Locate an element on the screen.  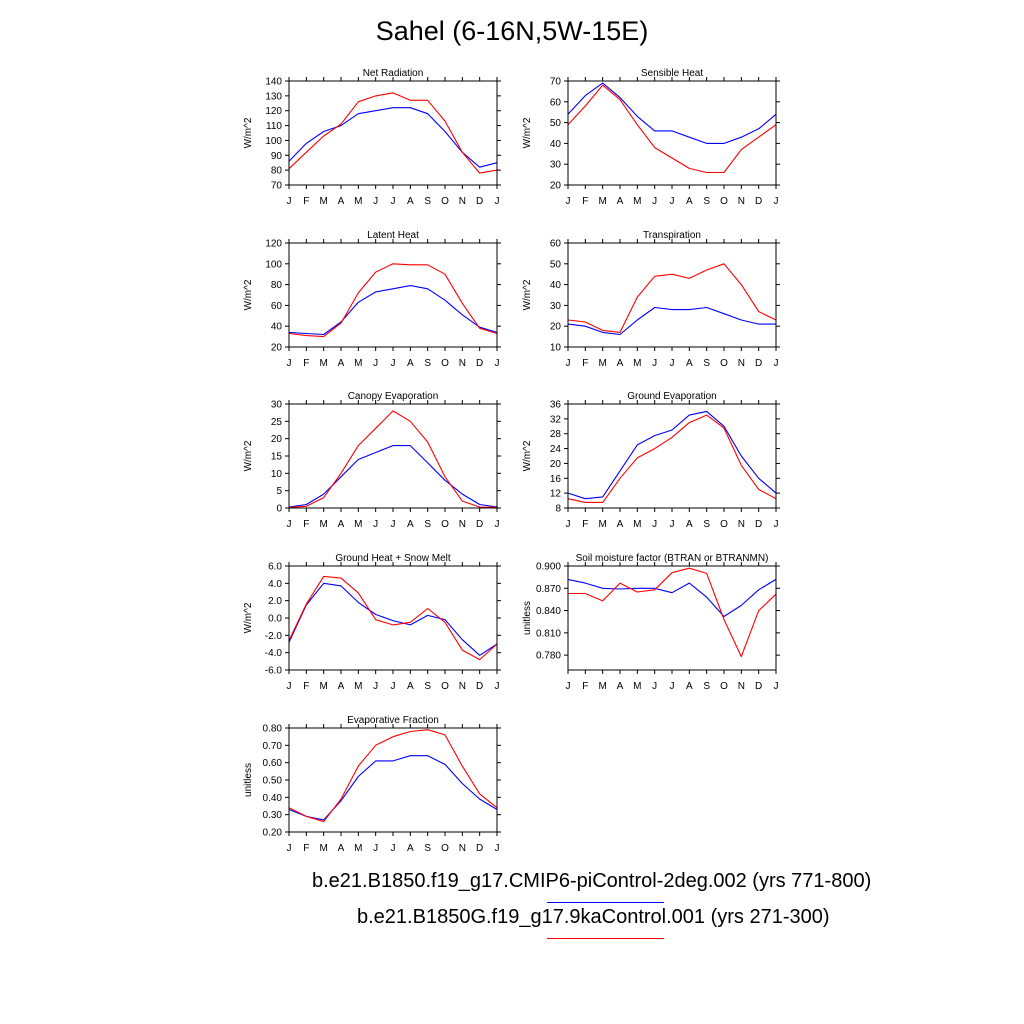
y-tick-label: 0.840 is located at coordinates (548, 611).